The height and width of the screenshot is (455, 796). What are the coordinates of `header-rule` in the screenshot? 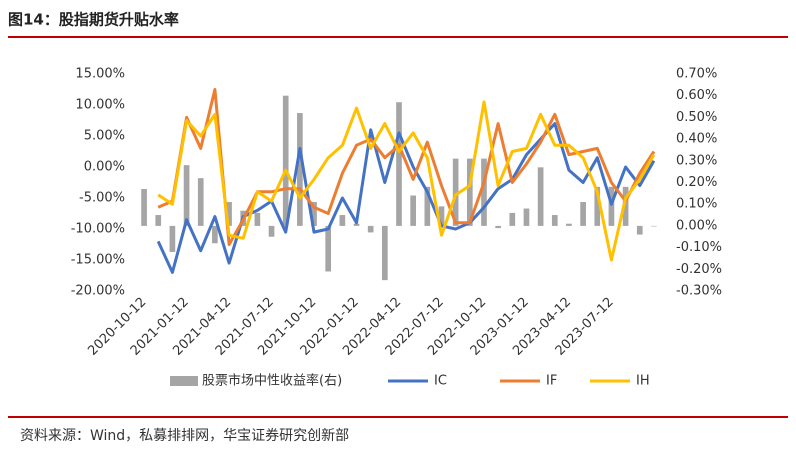 It's located at (398, 37).